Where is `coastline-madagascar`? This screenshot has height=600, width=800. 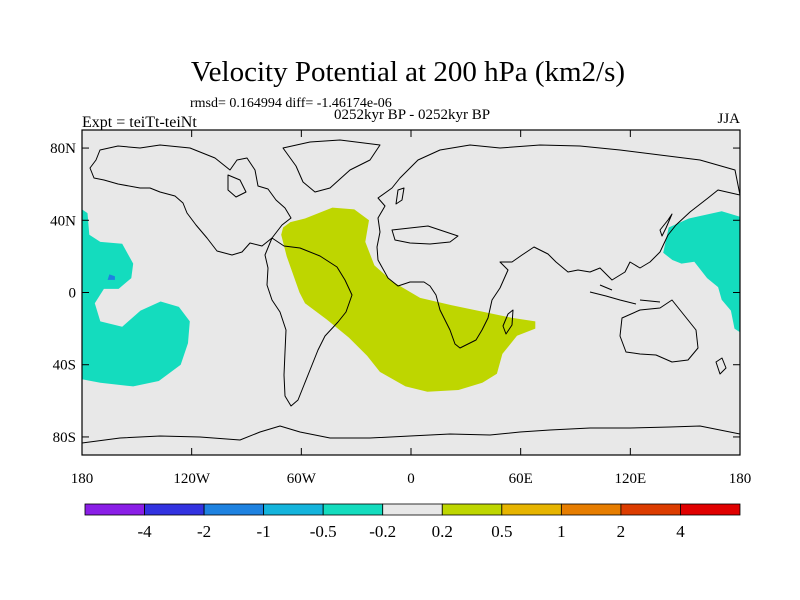
coastline-madagascar is located at coordinates (508, 322).